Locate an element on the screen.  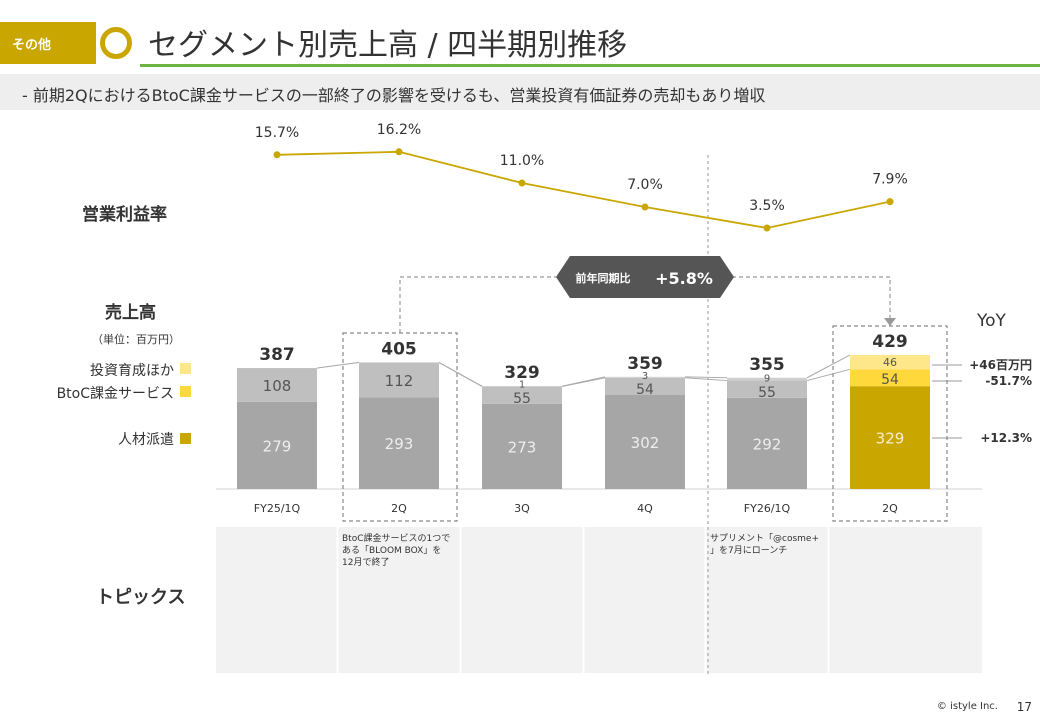
margin-point-label: 3.5% is located at coordinates (767, 206).